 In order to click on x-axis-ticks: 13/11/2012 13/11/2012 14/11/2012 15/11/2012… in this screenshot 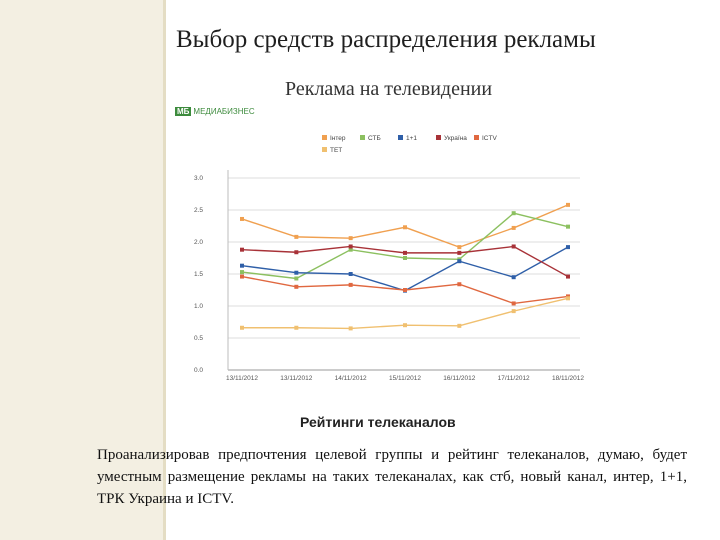, I will do `click(405, 378)`.